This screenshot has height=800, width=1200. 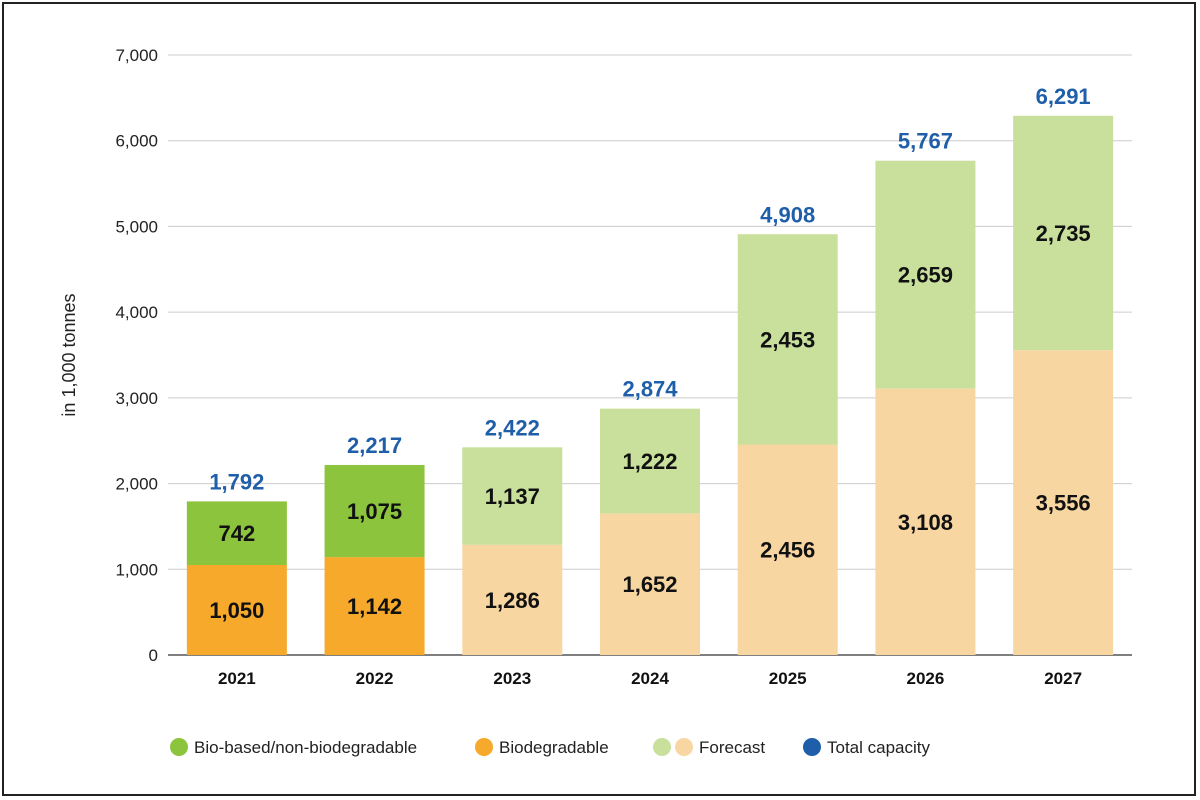 What do you see at coordinates (787, 214) in the screenshot?
I see `total-capacity-label: 4,908` at bounding box center [787, 214].